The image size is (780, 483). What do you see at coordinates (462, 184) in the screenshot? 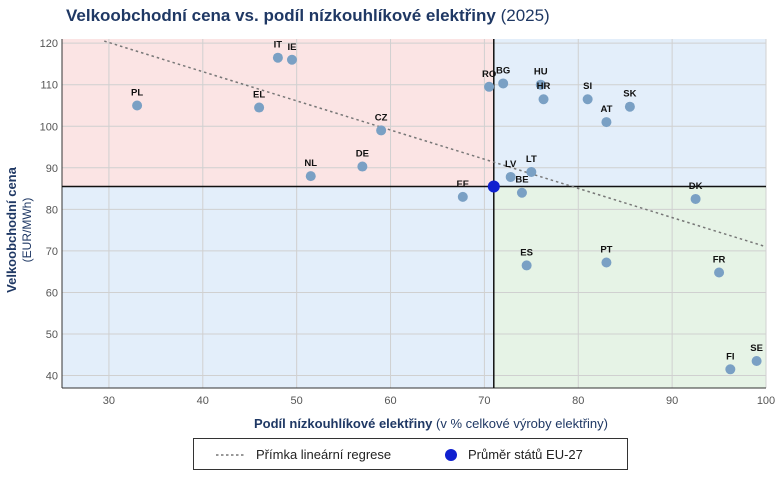
I see `point-label-ee: EE` at bounding box center [462, 184].